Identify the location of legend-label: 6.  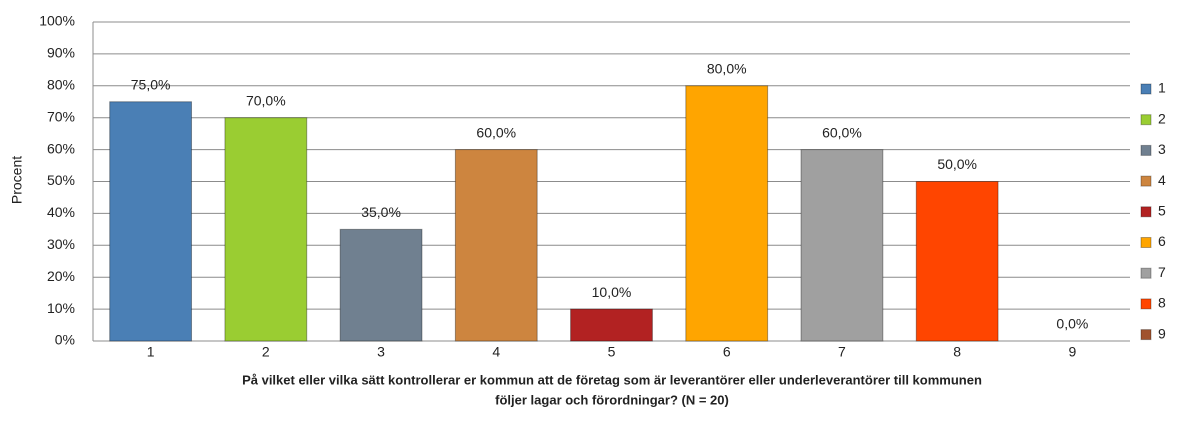
(1162, 241).